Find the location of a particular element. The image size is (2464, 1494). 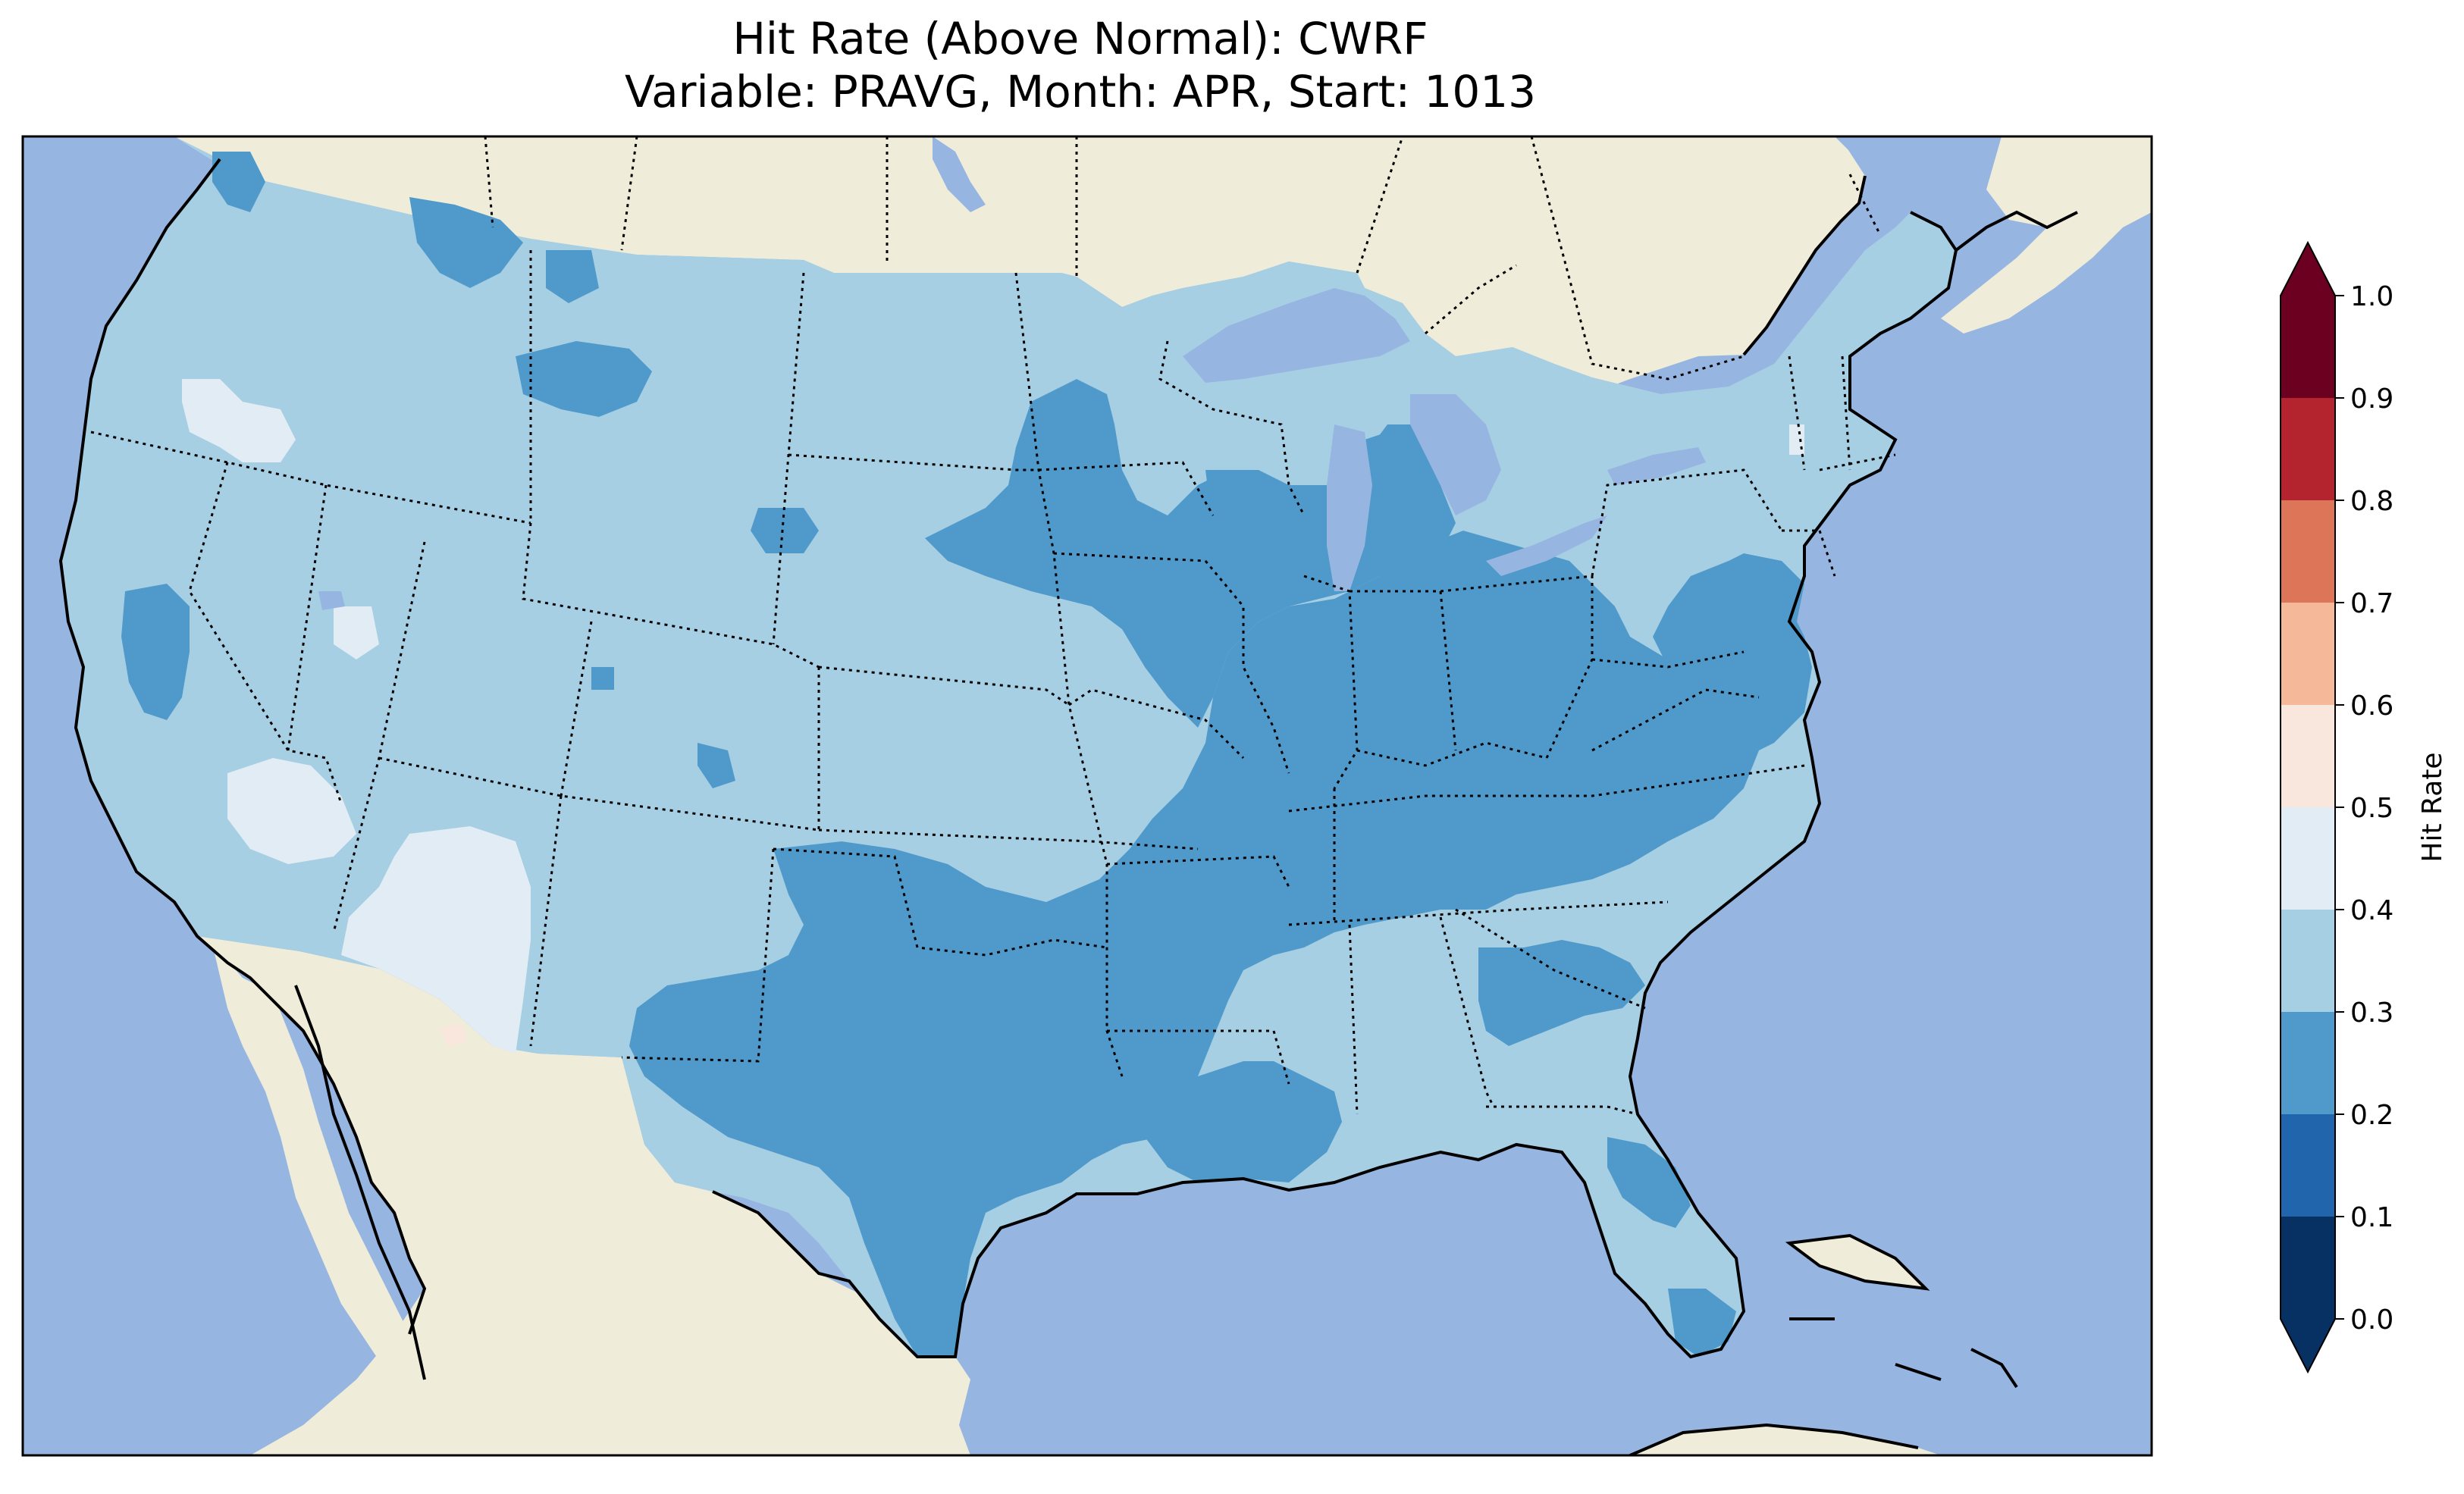

colorbar-tick-label: 0.2 is located at coordinates (2371, 1115).